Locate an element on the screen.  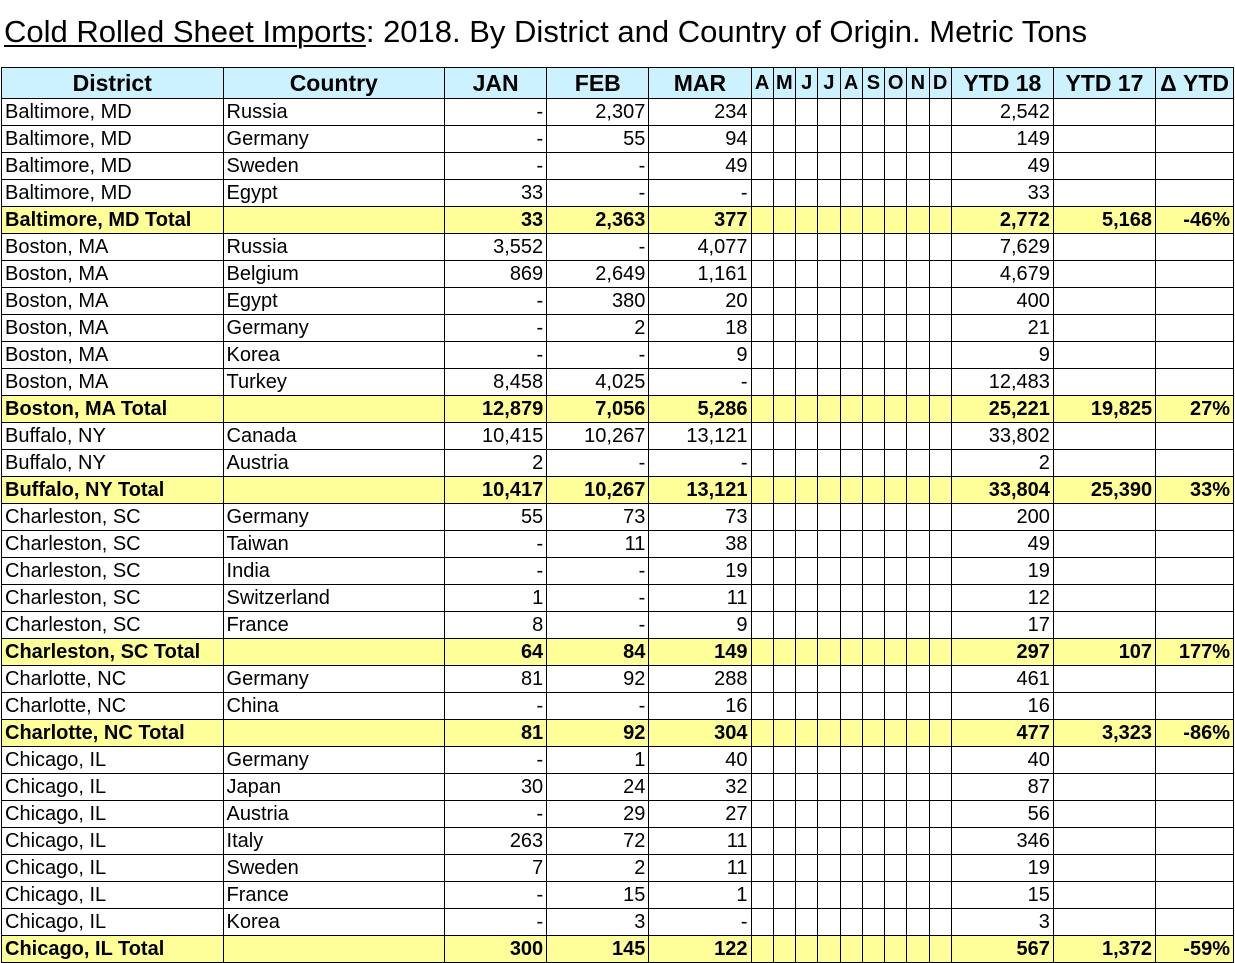
district-cell: Boston, MA is located at coordinates (112, 328).